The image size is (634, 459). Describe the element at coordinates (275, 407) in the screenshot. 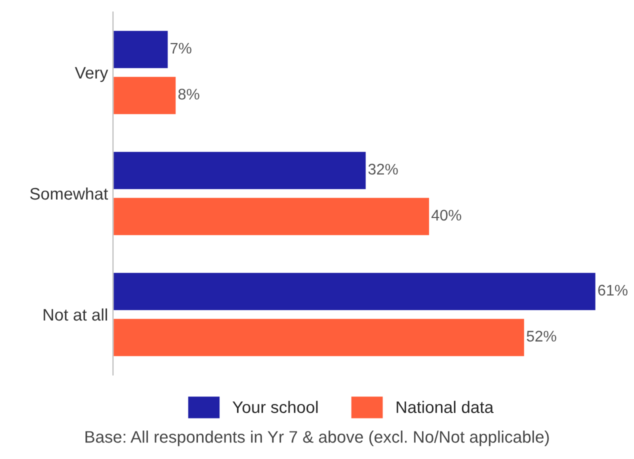

I see `legend-label: Your school` at that location.